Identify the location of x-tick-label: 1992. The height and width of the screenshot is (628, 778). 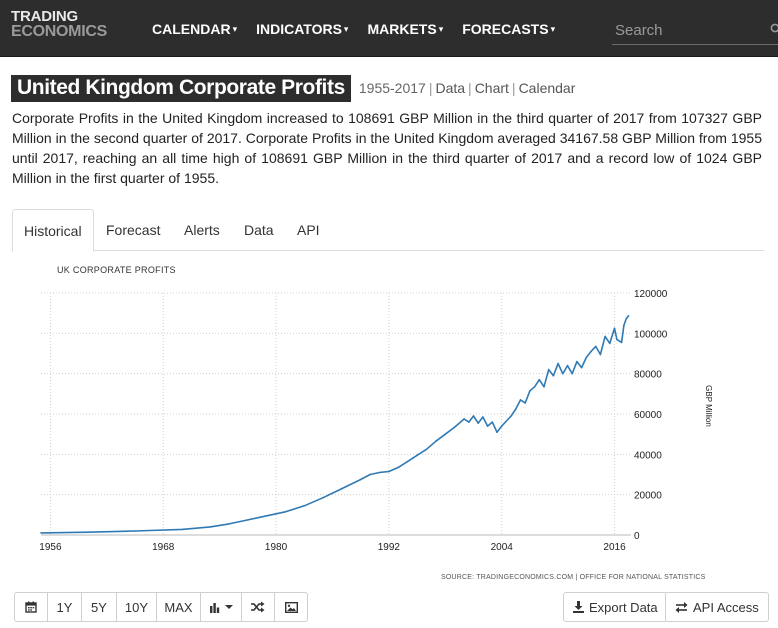
(389, 547).